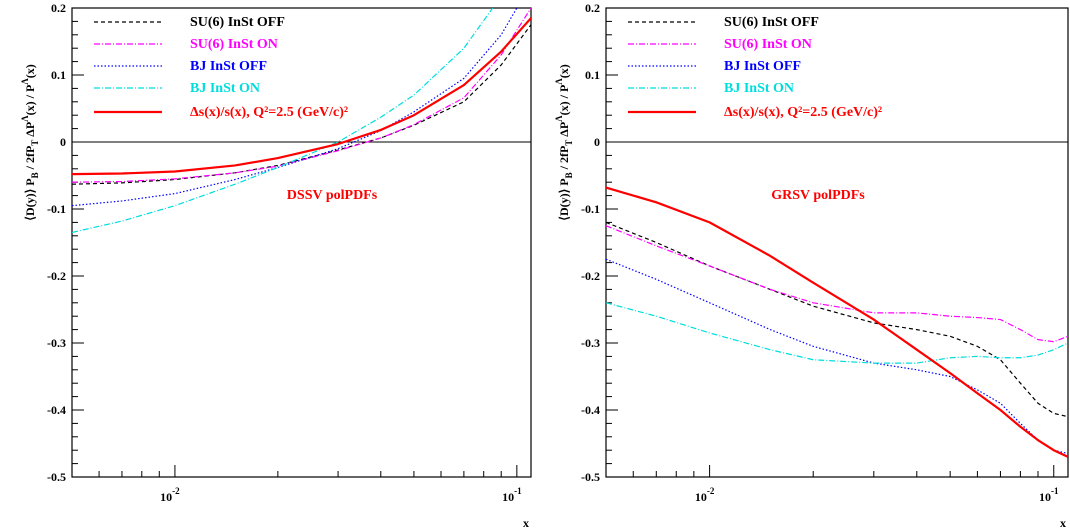 Image resolution: width=1070 pixels, height=531 pixels. I want to click on panel-annotation: GRSV polPDFs, so click(818, 195).